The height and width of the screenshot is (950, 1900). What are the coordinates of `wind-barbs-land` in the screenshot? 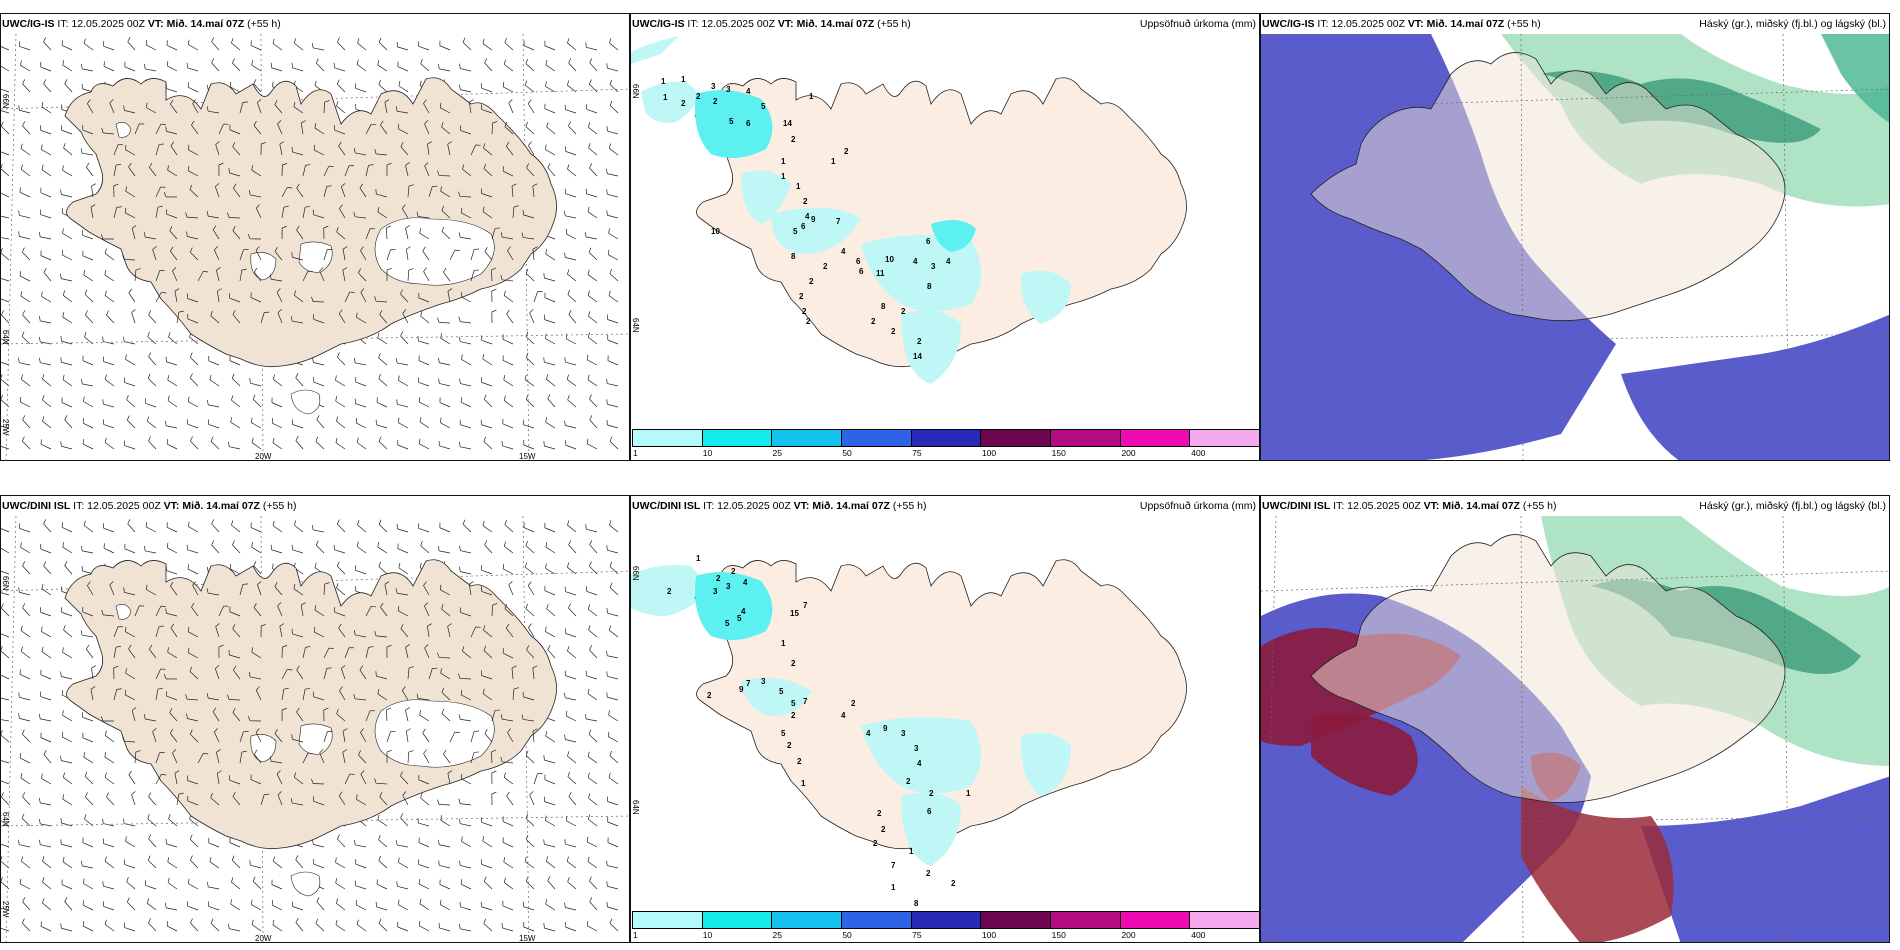 It's located at (311, 211).